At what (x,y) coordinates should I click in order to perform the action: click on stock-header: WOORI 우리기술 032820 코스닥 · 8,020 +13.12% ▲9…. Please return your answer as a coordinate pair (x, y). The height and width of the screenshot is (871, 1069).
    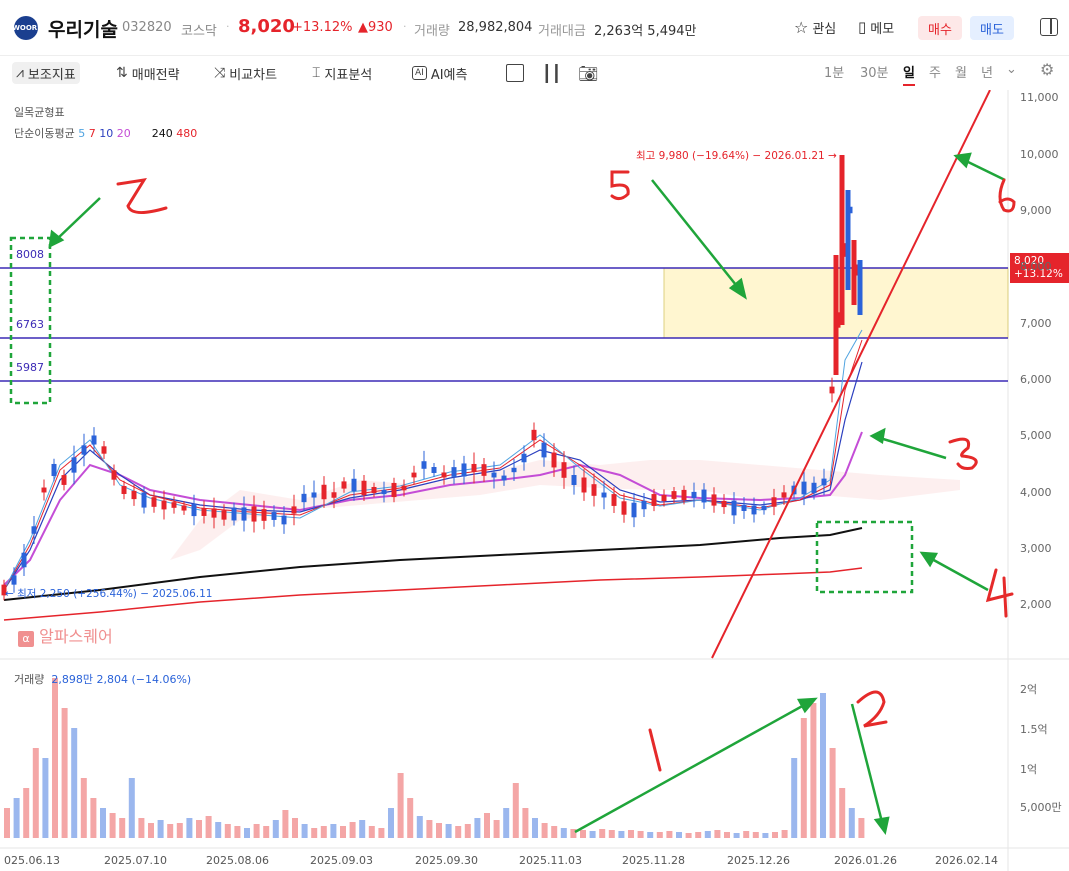
    Looking at the image, I should click on (534, 28).